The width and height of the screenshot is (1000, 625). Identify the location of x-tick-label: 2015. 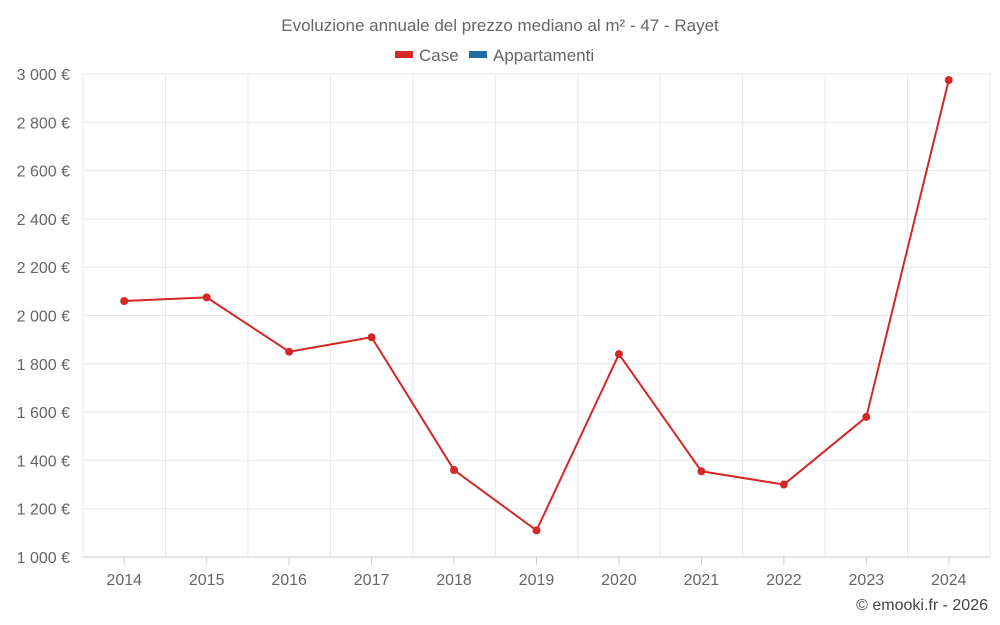
(207, 580).